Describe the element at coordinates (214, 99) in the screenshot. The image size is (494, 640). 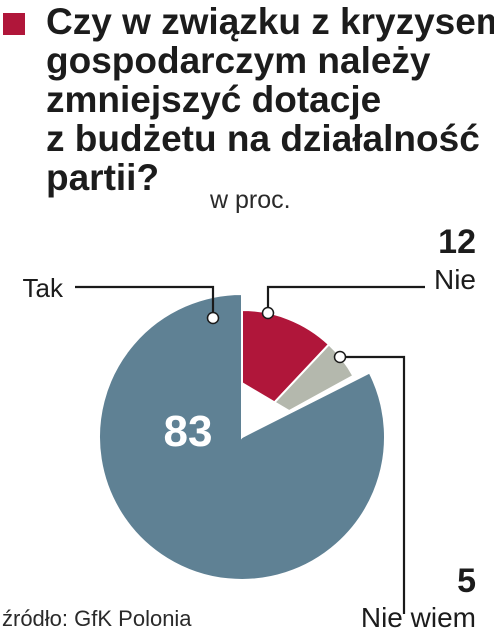
I see `title-line: zmniejszyć dotacje` at that location.